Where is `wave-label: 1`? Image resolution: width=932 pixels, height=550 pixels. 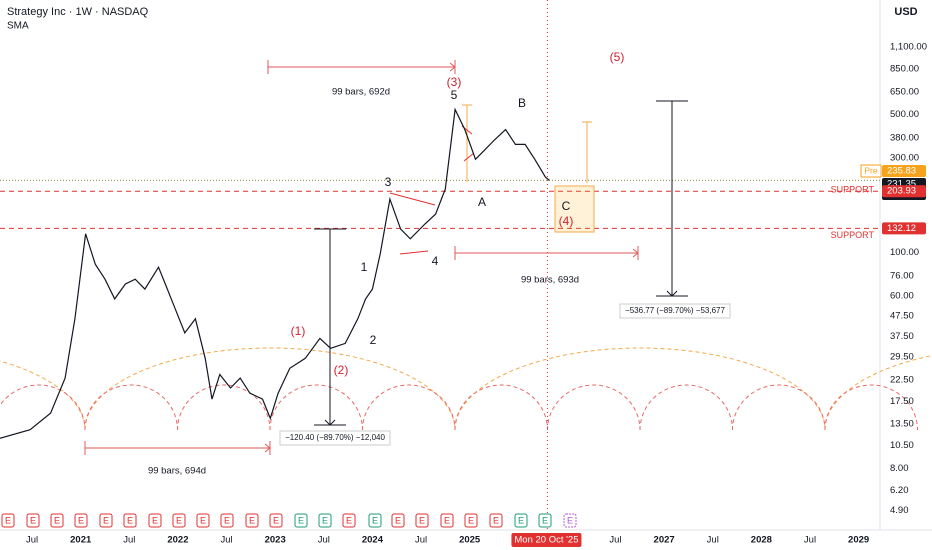 wave-label: 1 is located at coordinates (364, 267).